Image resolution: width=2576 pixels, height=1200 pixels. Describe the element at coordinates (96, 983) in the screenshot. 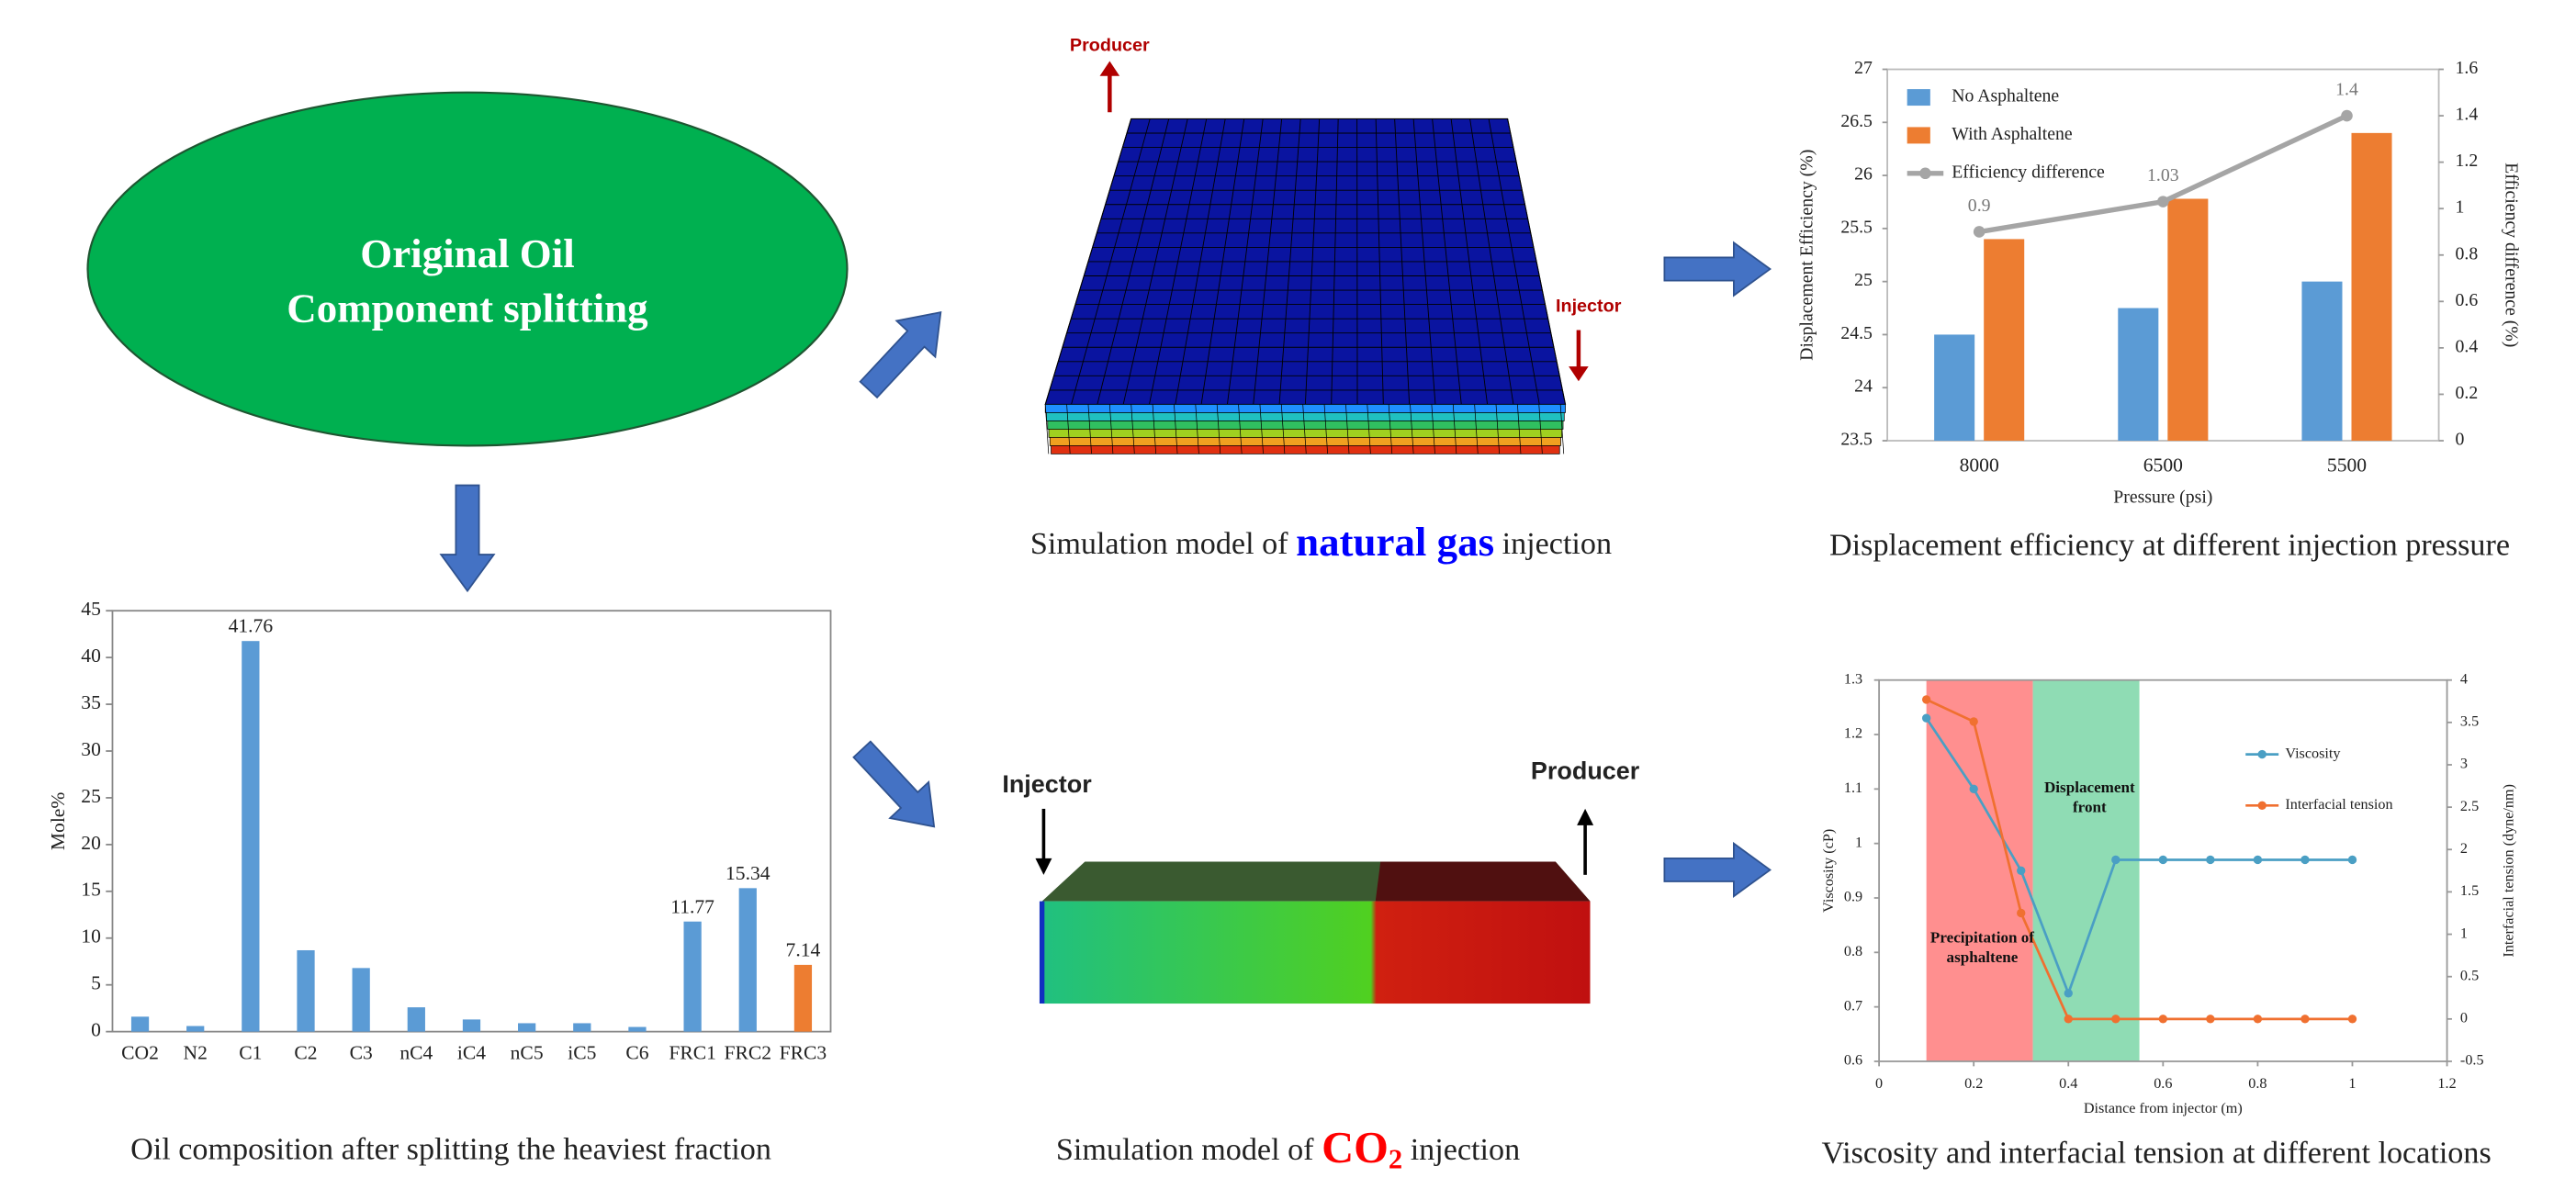

I see `y-tick-label: 5` at that location.